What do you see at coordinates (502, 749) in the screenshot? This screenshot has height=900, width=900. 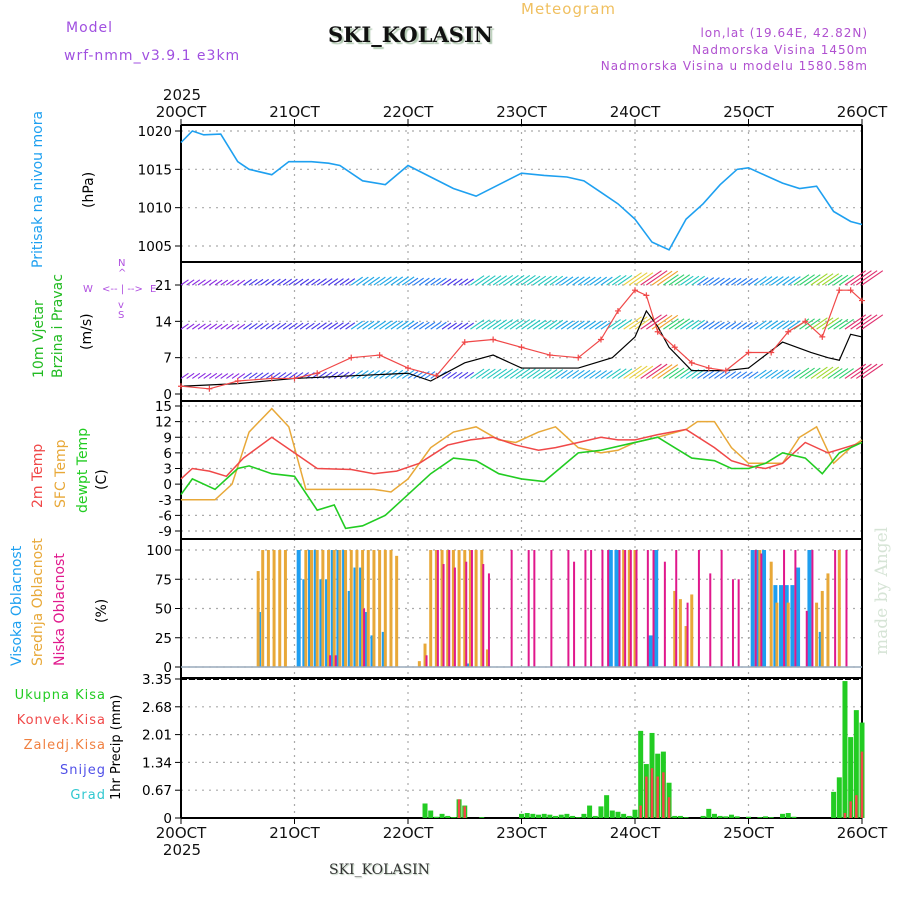 I see `panel-4: 0 0.67 1.34 2.01 2.68 3.35` at bounding box center [502, 749].